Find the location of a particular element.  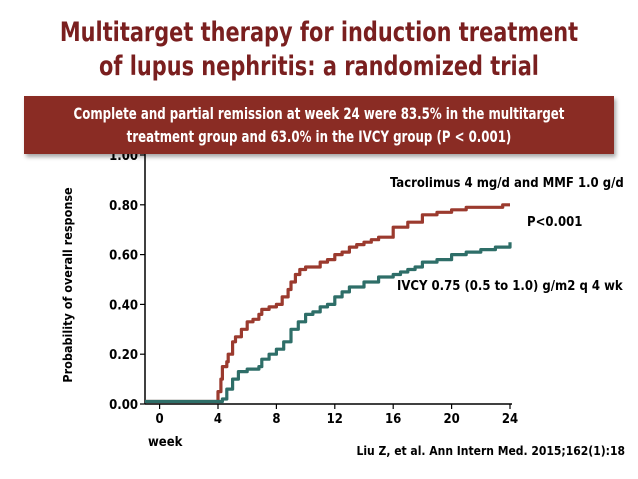

x-tick-label: 12 is located at coordinates (335, 419).